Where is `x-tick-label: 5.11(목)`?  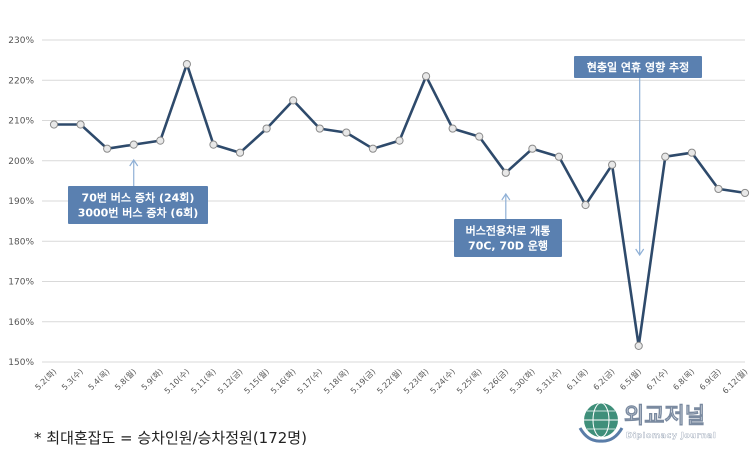
x-tick-label: 5.11(목) is located at coordinates (203, 381).